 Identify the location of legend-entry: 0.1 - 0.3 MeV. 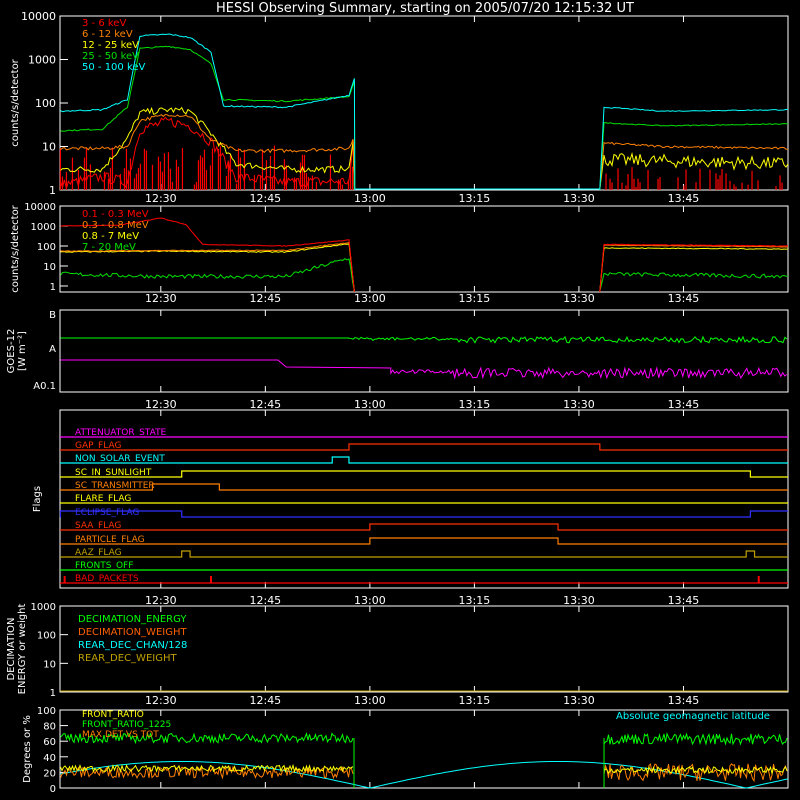
(115, 214).